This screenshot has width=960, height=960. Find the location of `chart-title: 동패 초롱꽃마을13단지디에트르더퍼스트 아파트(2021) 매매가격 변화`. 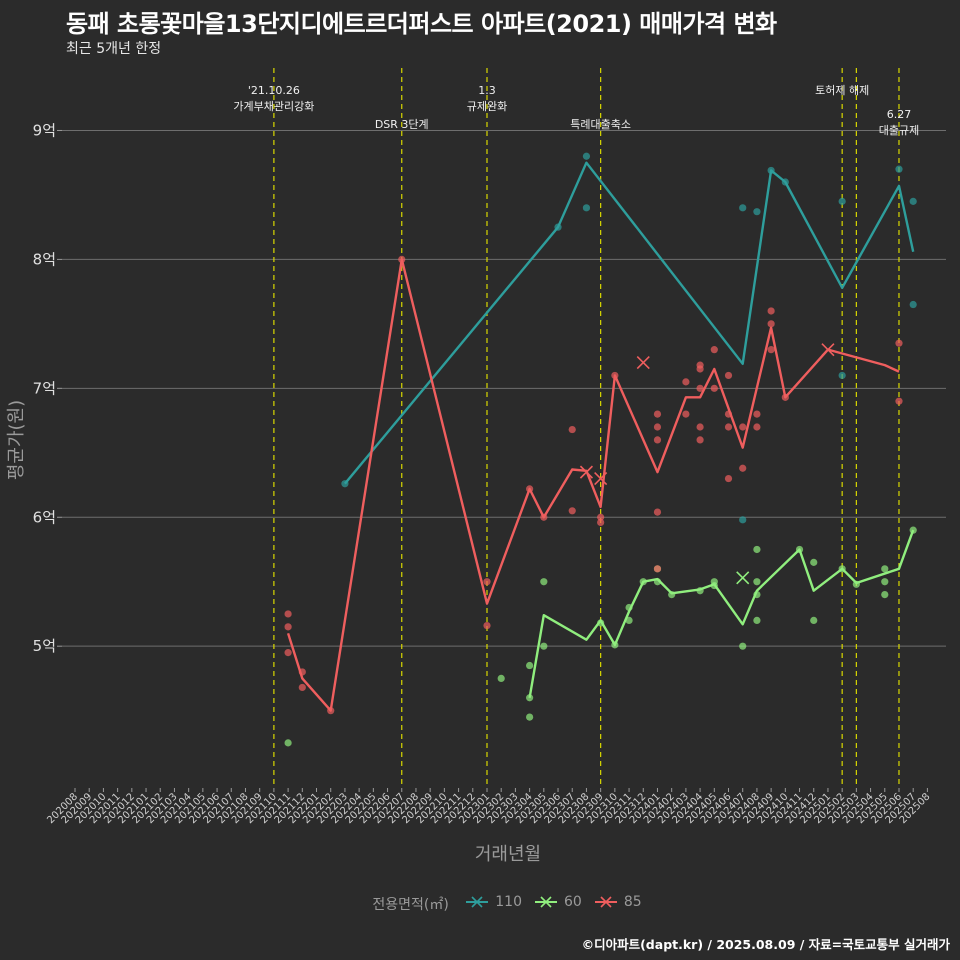

chart-title: 동패 초롱꽃마을13단지디에트르더퍼스트 아파트(2021) 매매가격 변화 is located at coordinates (421, 24).